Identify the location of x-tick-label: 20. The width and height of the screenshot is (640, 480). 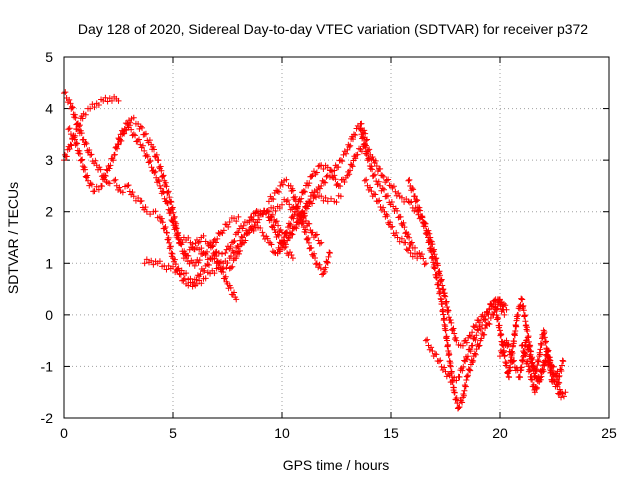
(500, 433).